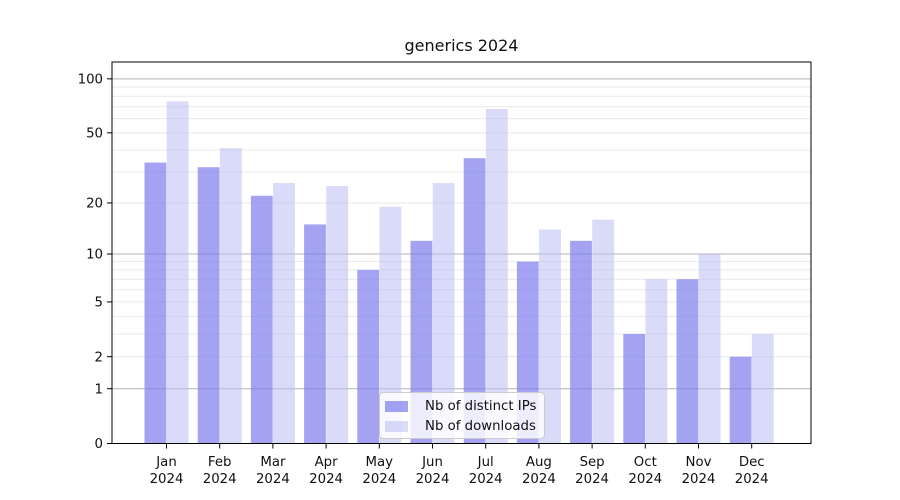 This screenshot has height=500, width=900. I want to click on legend-row-downloads: Nb of downloads, so click(461, 426).